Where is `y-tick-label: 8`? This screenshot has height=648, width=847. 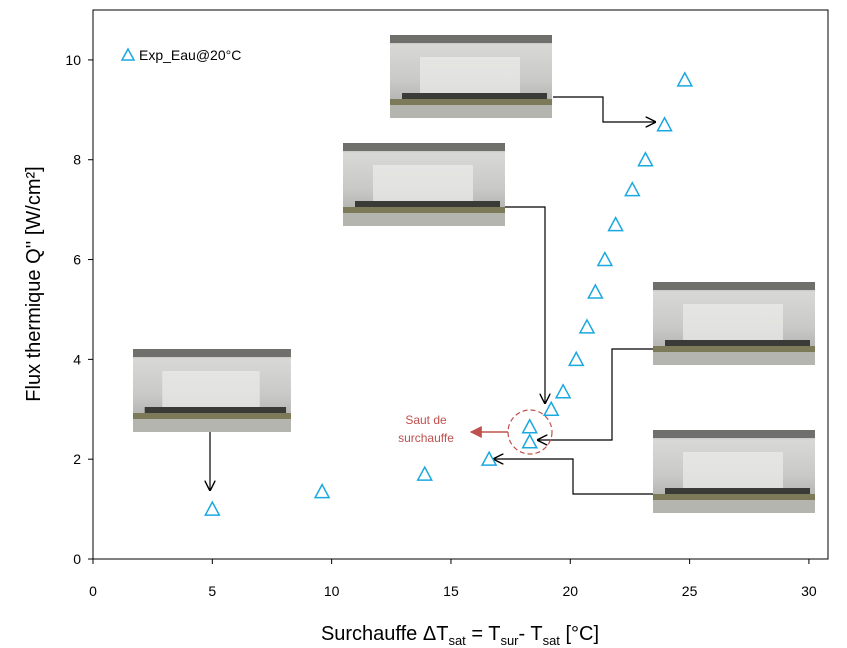 y-tick-label: 8 is located at coordinates (77, 160).